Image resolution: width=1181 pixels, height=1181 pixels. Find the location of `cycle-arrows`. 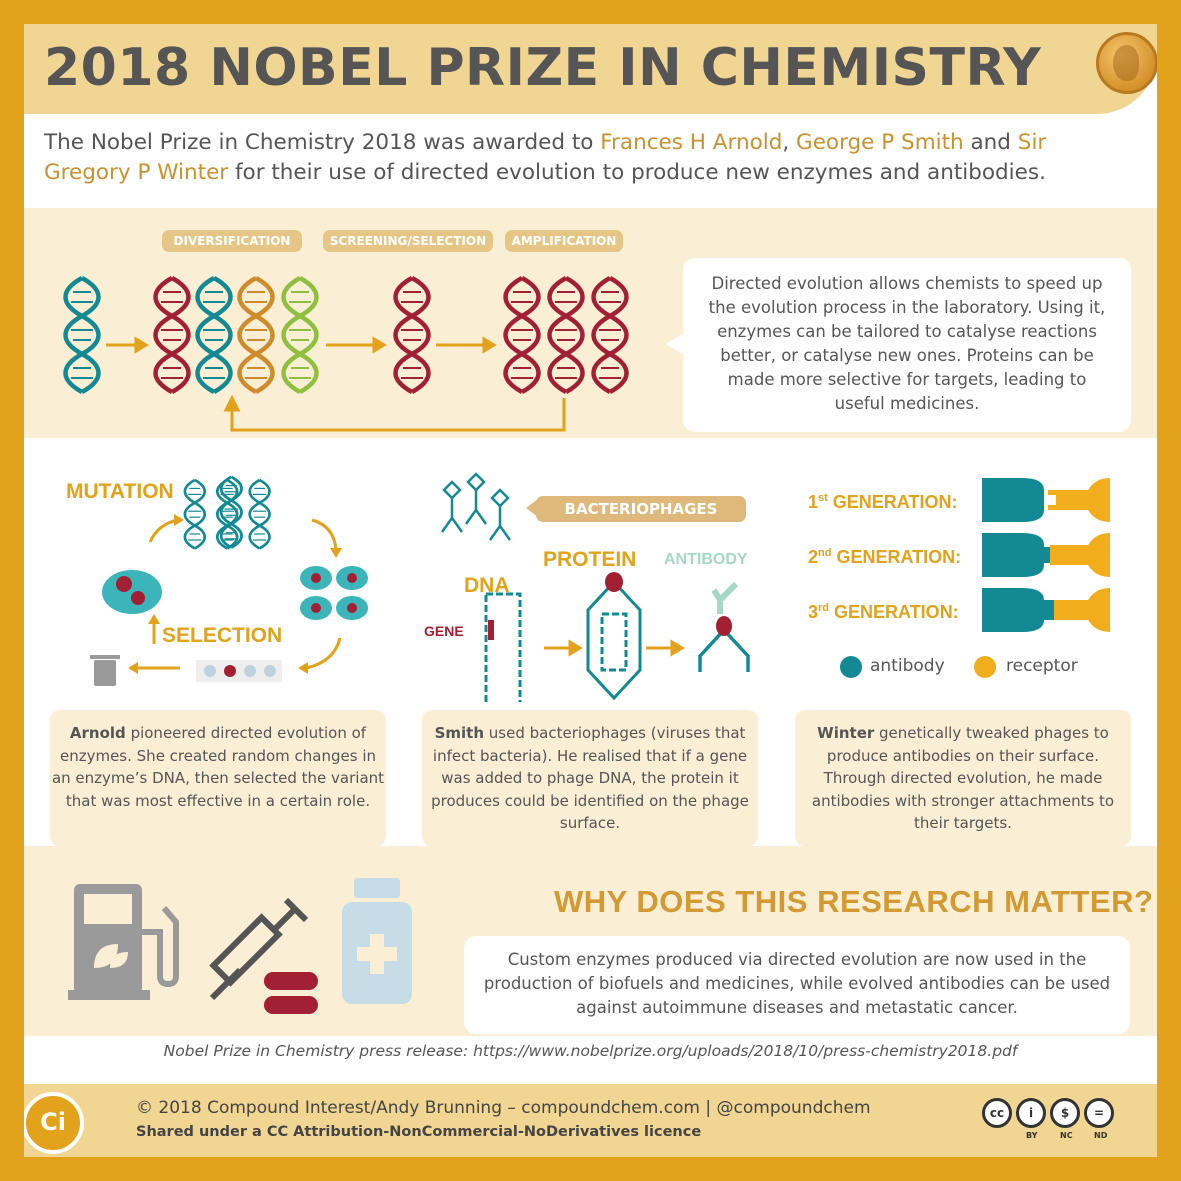

cycle-arrows is located at coordinates (238, 594).